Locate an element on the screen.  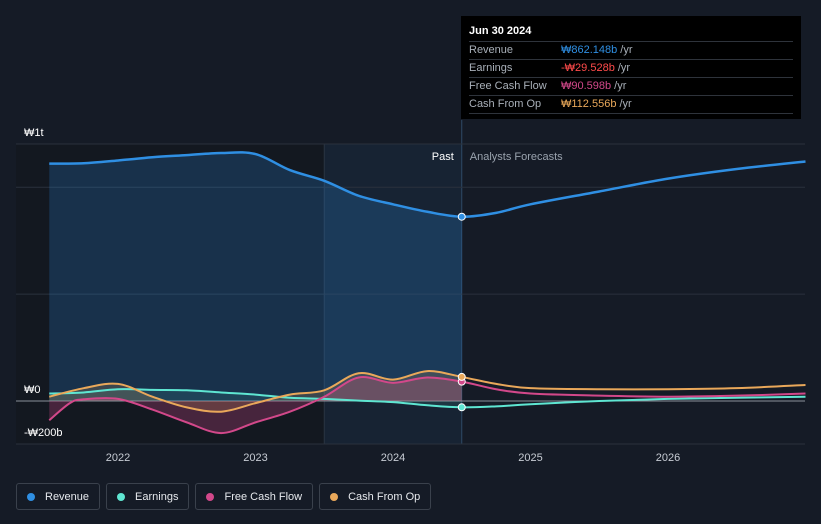
tooltip-label: Earnings is located at coordinates (491, 68).